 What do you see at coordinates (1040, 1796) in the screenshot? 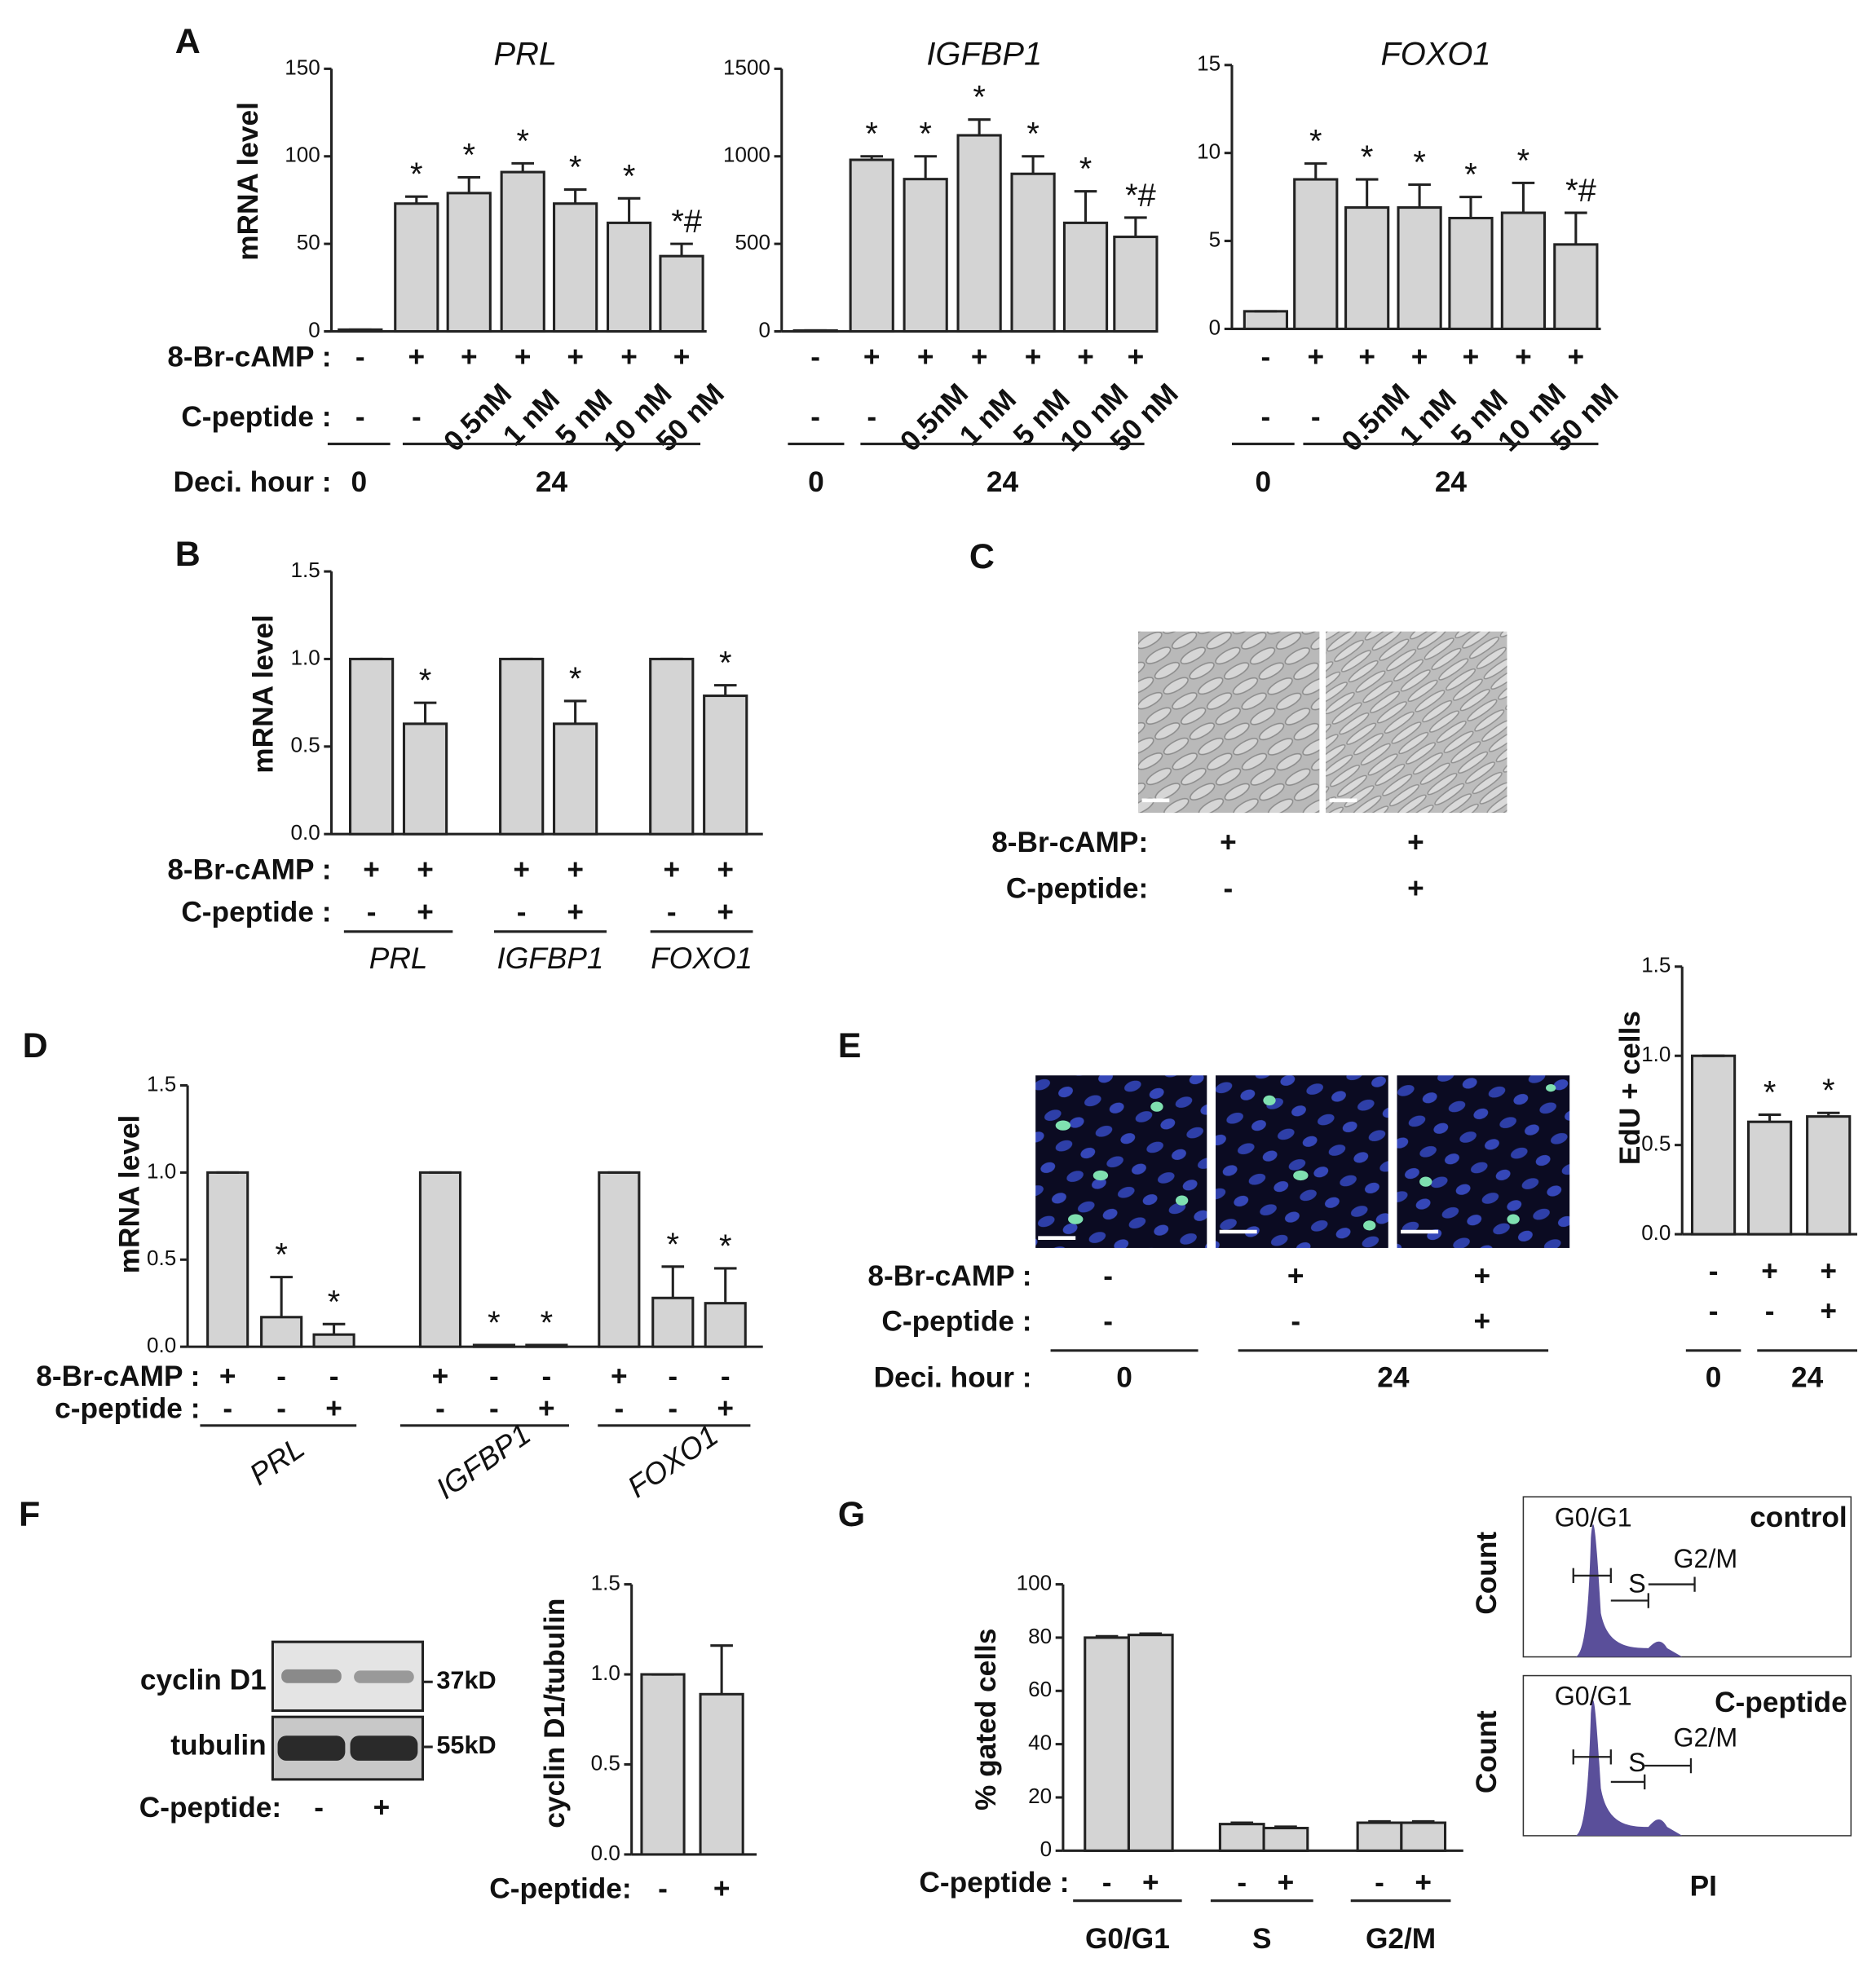
I see `y-tick-label: 20` at bounding box center [1040, 1796].